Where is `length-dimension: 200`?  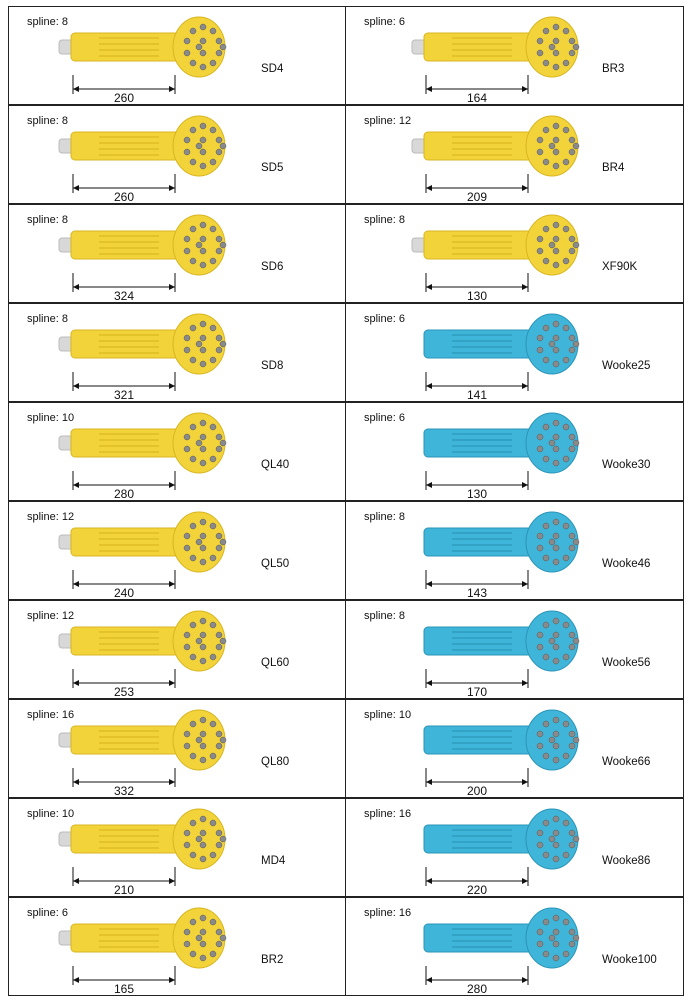
length-dimension: 200 is located at coordinates (477, 791).